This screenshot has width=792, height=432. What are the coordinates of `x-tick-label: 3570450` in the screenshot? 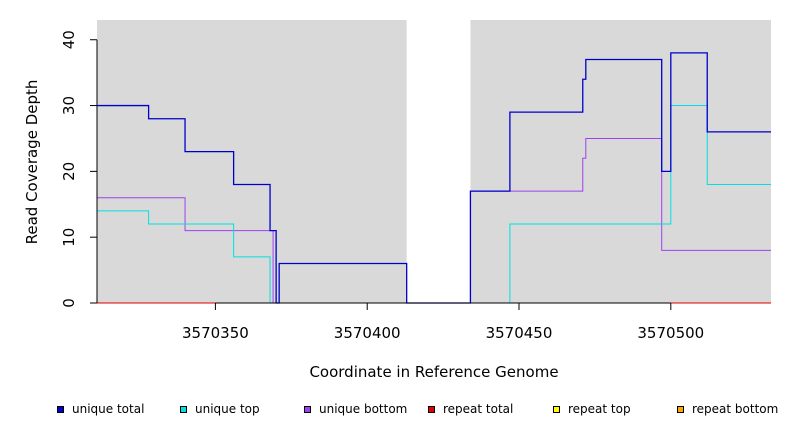 It's located at (519, 333).